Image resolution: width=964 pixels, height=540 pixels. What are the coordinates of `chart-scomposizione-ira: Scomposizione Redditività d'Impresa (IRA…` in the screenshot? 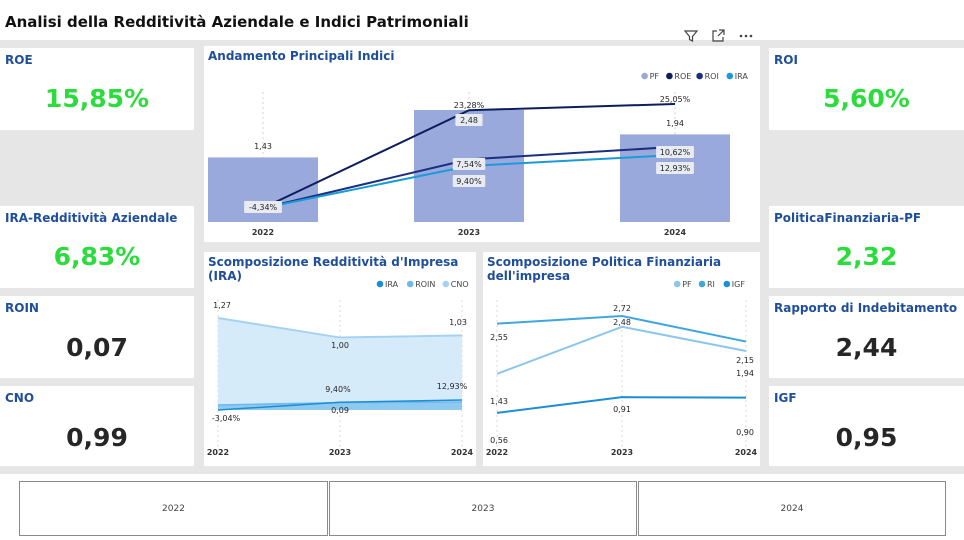 It's located at (340, 359).